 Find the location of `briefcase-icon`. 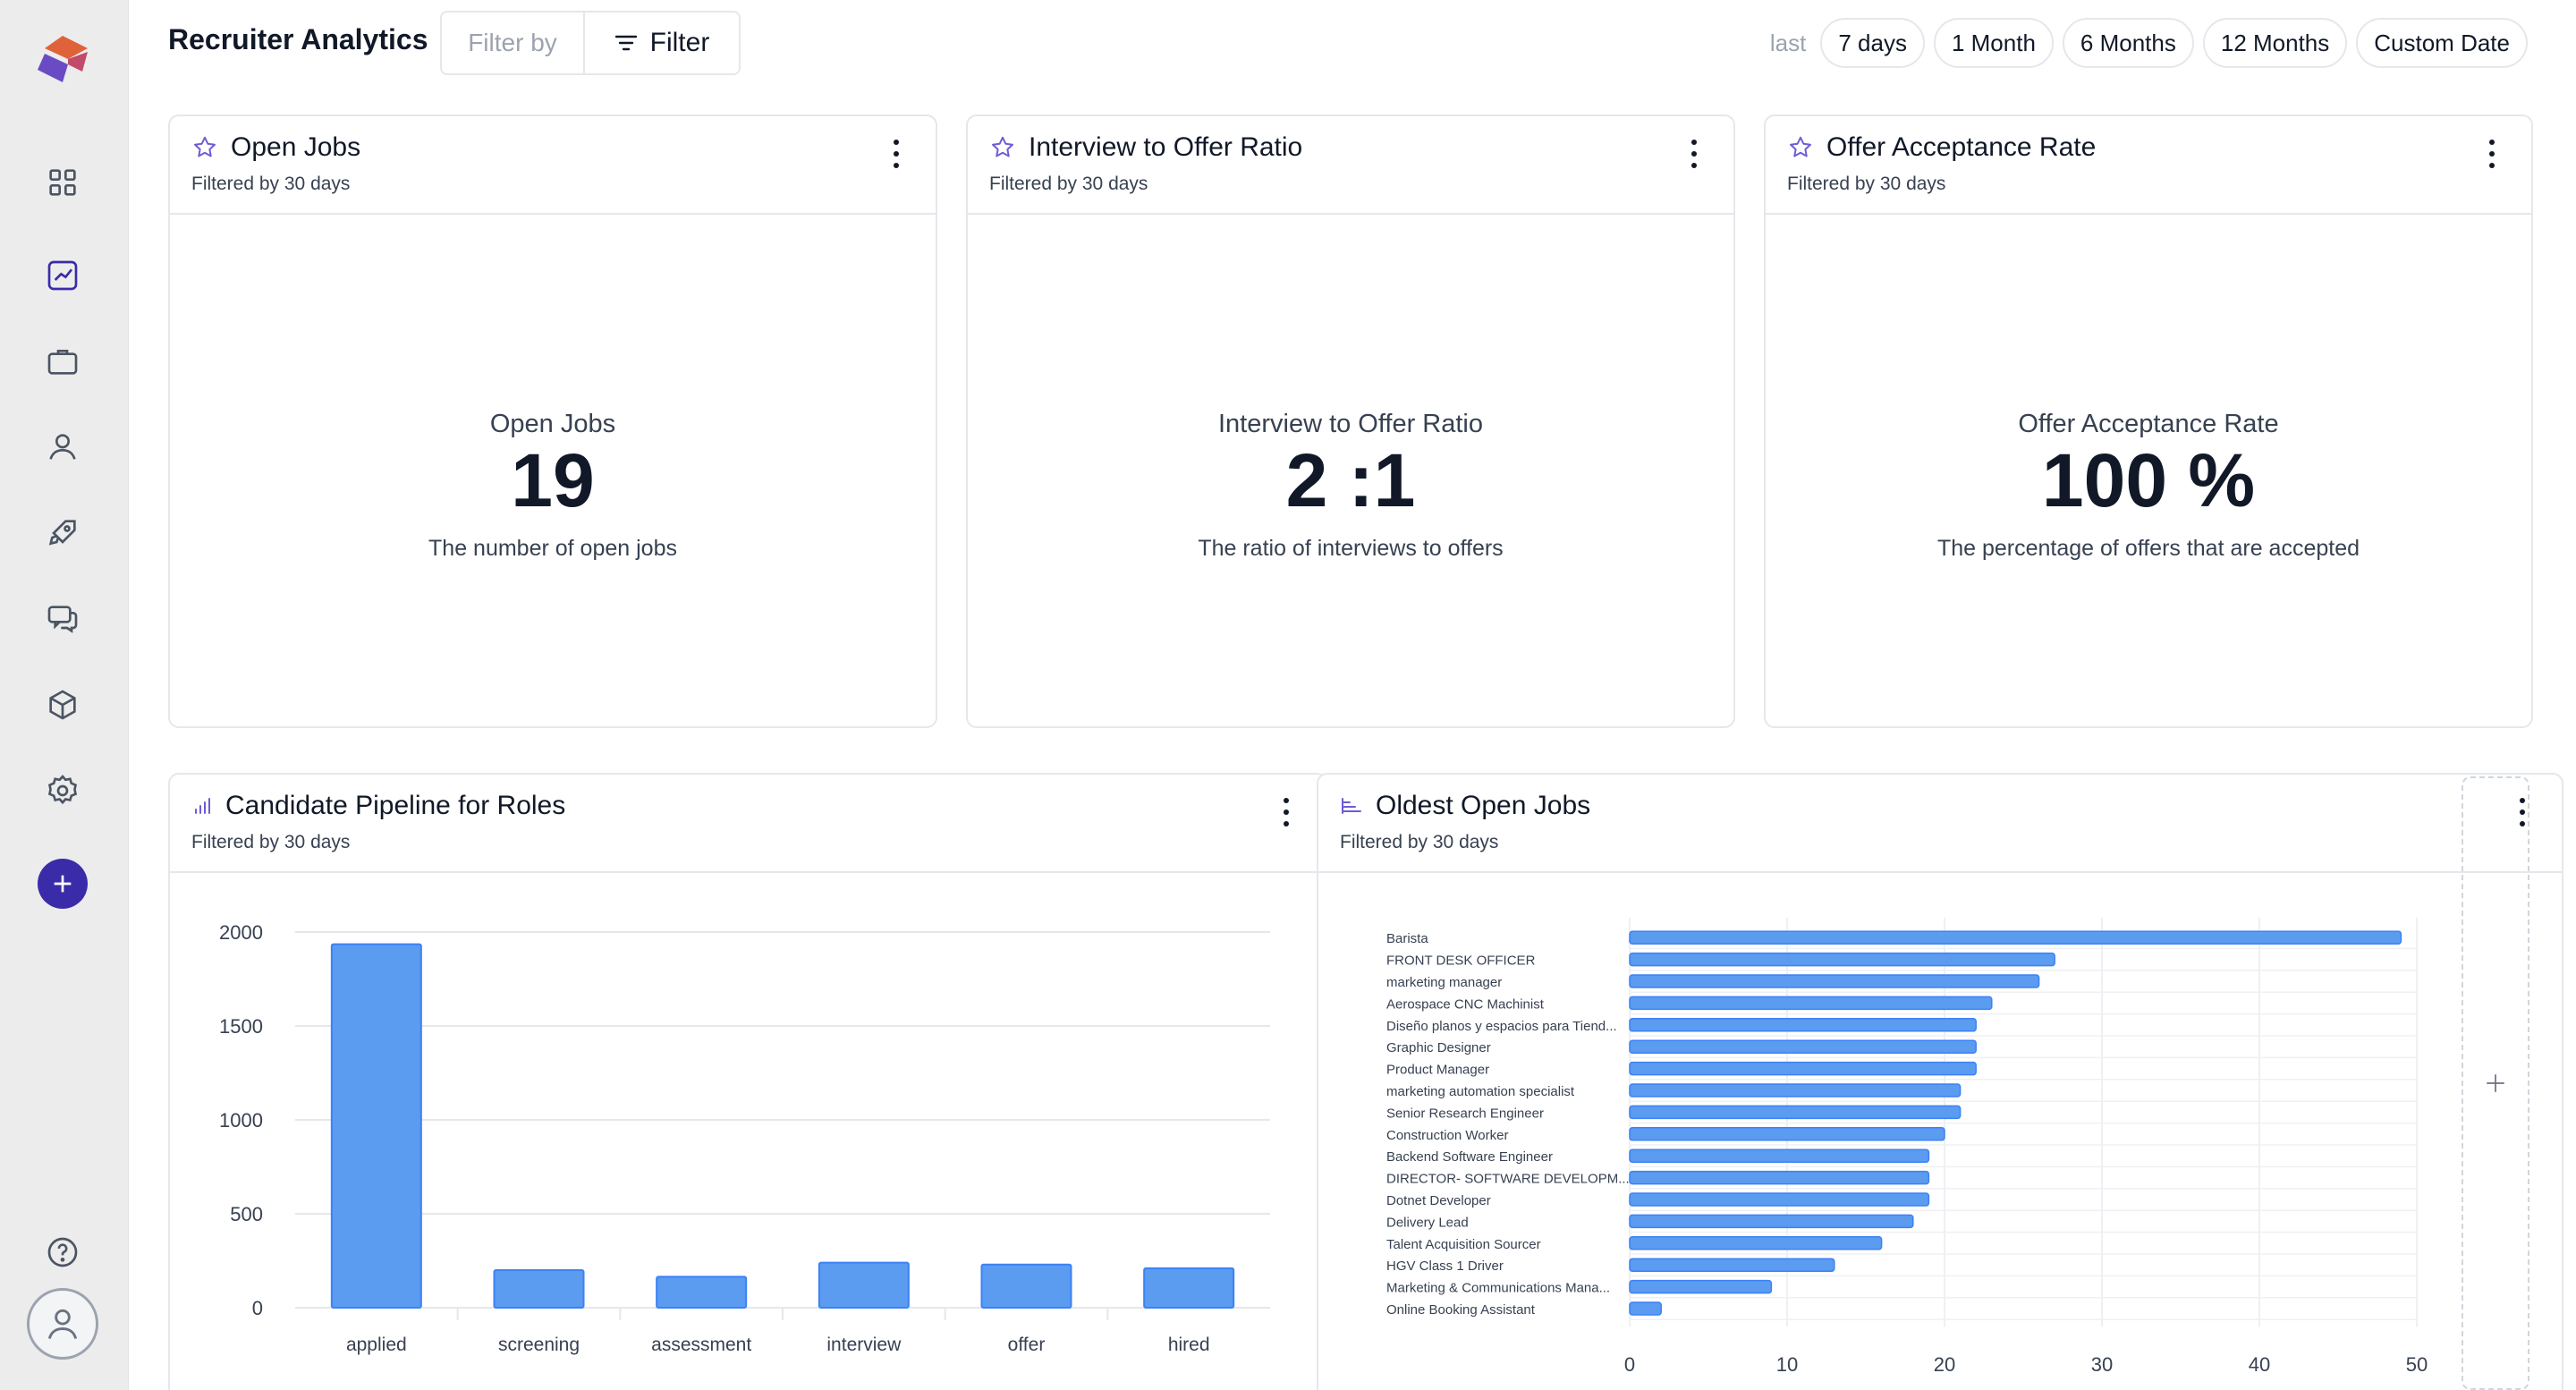

briefcase-icon is located at coordinates (62, 361).